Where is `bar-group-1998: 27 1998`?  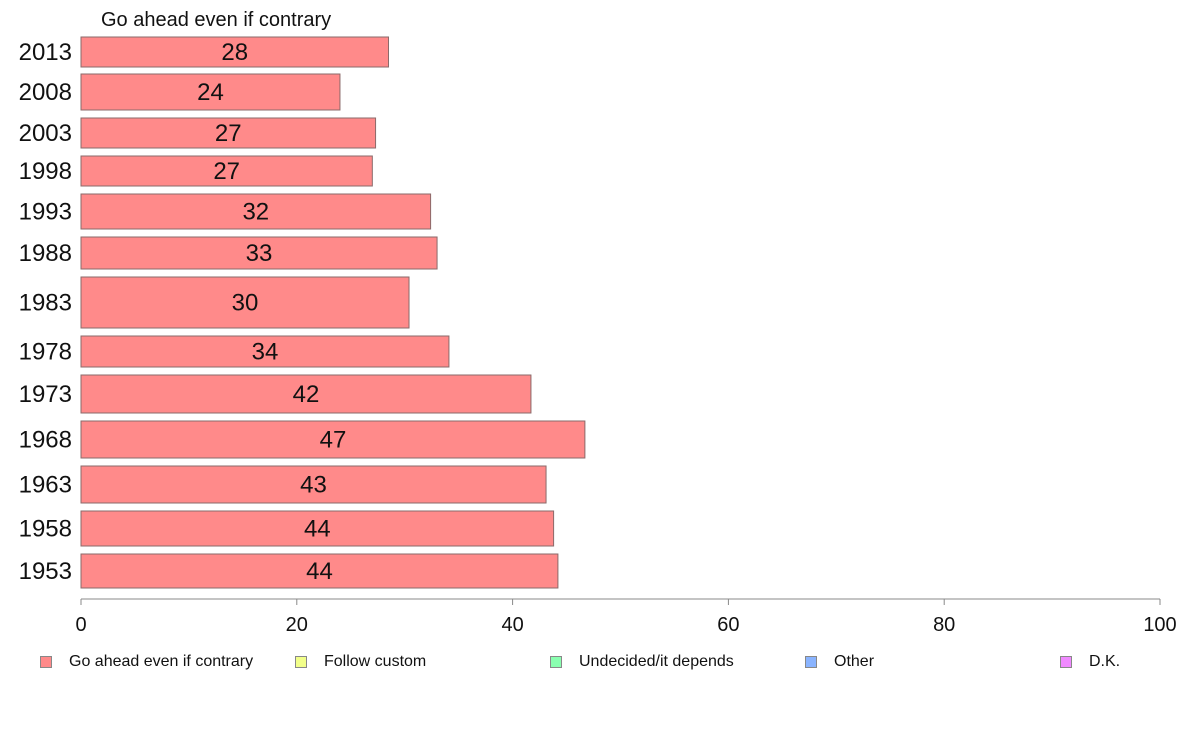 bar-group-1998: 27 1998 is located at coordinates (196, 171).